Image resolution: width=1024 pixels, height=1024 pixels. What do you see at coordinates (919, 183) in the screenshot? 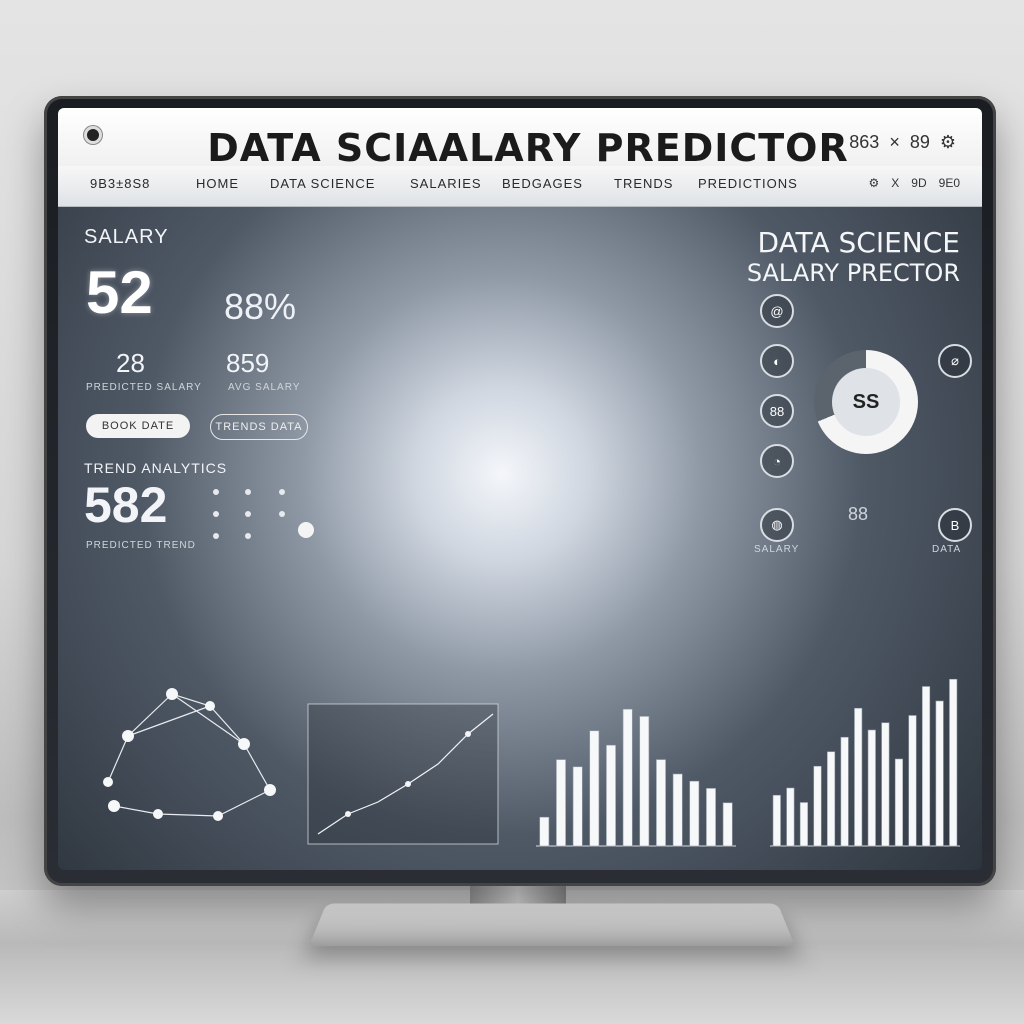
I see `nav-control-a: 9D` at bounding box center [919, 183].